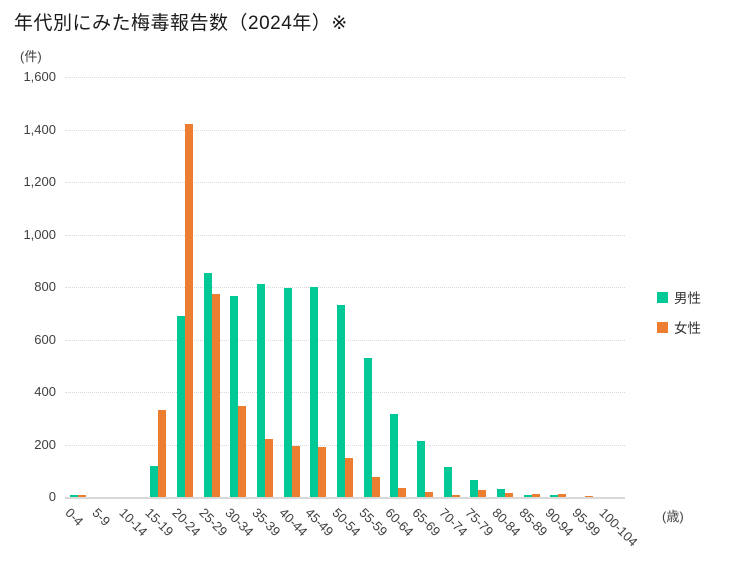 Image resolution: width=730 pixels, height=566 pixels. What do you see at coordinates (662, 297) in the screenshot?
I see `legend-swatch-male` at bounding box center [662, 297].